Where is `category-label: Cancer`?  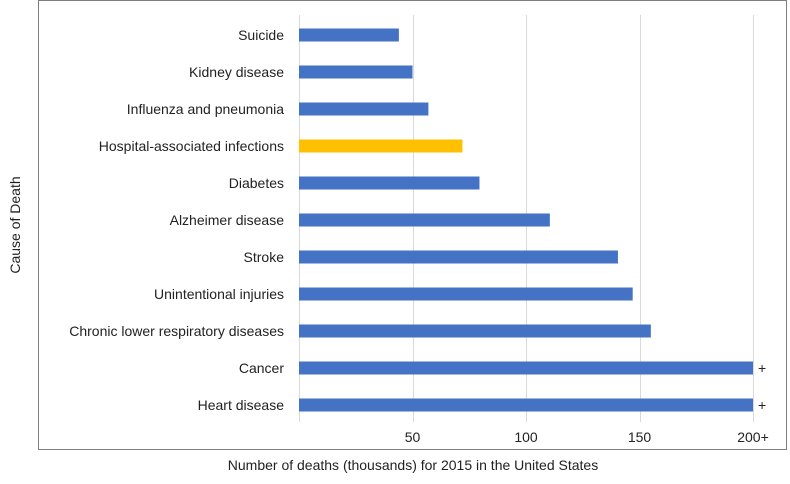 category-label: Cancer is located at coordinates (261, 368).